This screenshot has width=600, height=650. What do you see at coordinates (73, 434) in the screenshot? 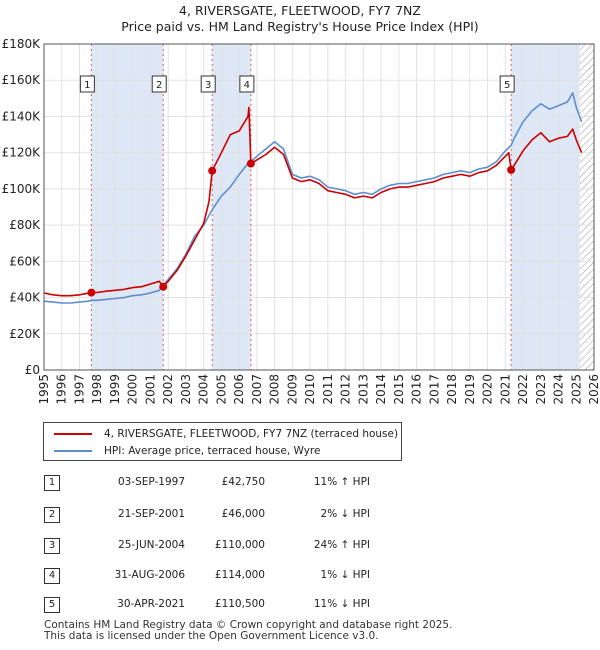
I see `legend-swatch-property` at bounding box center [73, 434].